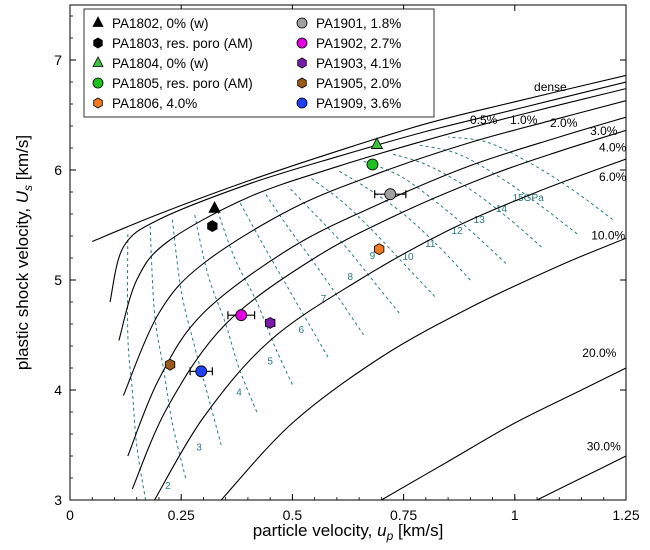 This screenshot has height=550, width=650. Describe the element at coordinates (270, 362) in the screenshot. I see `isobar-label: 5` at that location.